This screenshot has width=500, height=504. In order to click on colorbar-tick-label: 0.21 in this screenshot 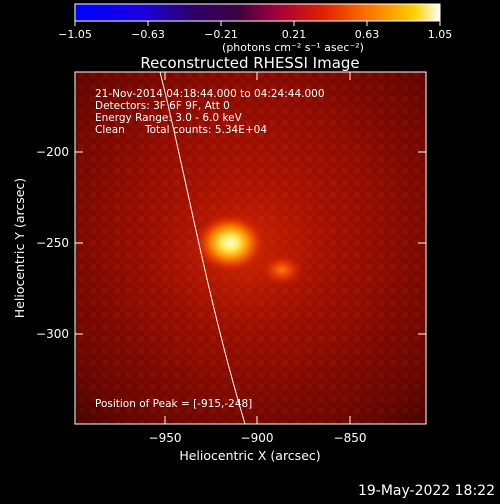, I will do `click(294, 34)`.